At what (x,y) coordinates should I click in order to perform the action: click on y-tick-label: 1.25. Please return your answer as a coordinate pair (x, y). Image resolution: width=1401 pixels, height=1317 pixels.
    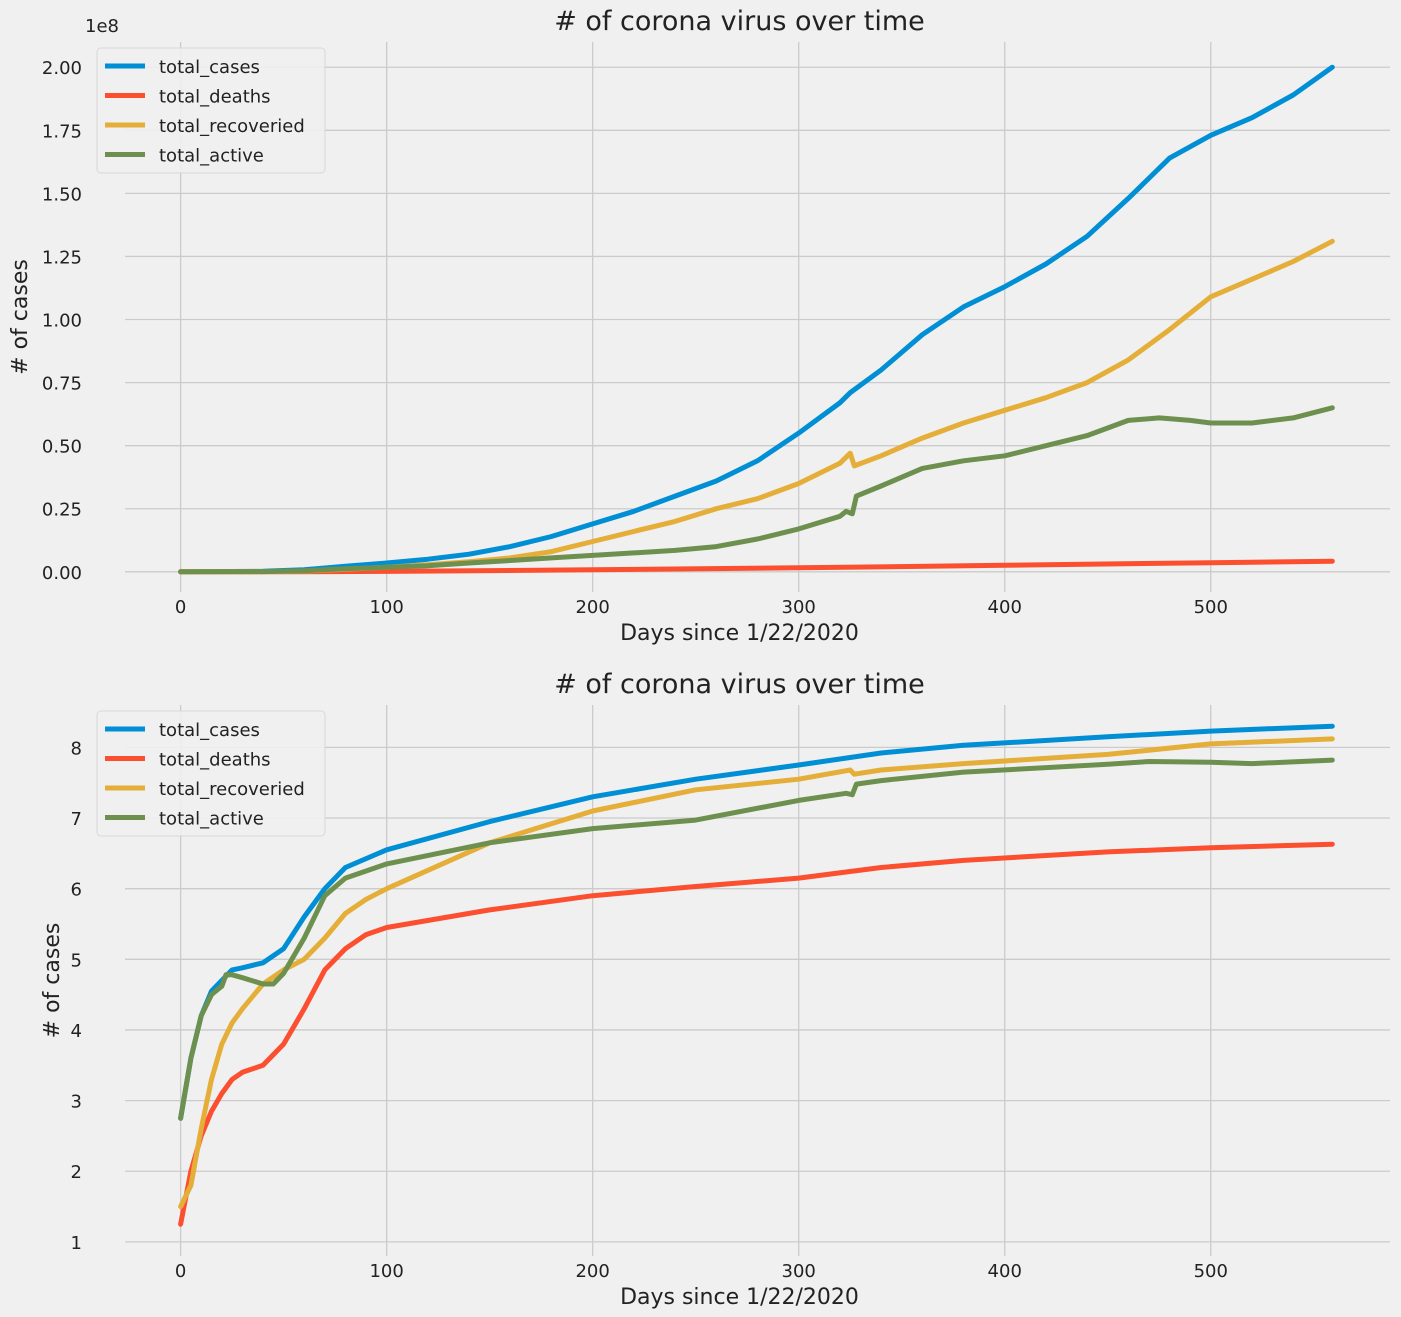
    Looking at the image, I should click on (62, 257).